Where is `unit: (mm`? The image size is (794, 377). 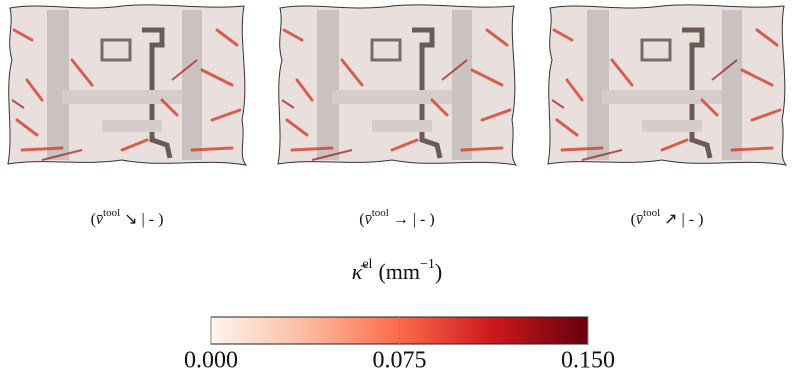
unit: (mm is located at coordinates (399, 271).